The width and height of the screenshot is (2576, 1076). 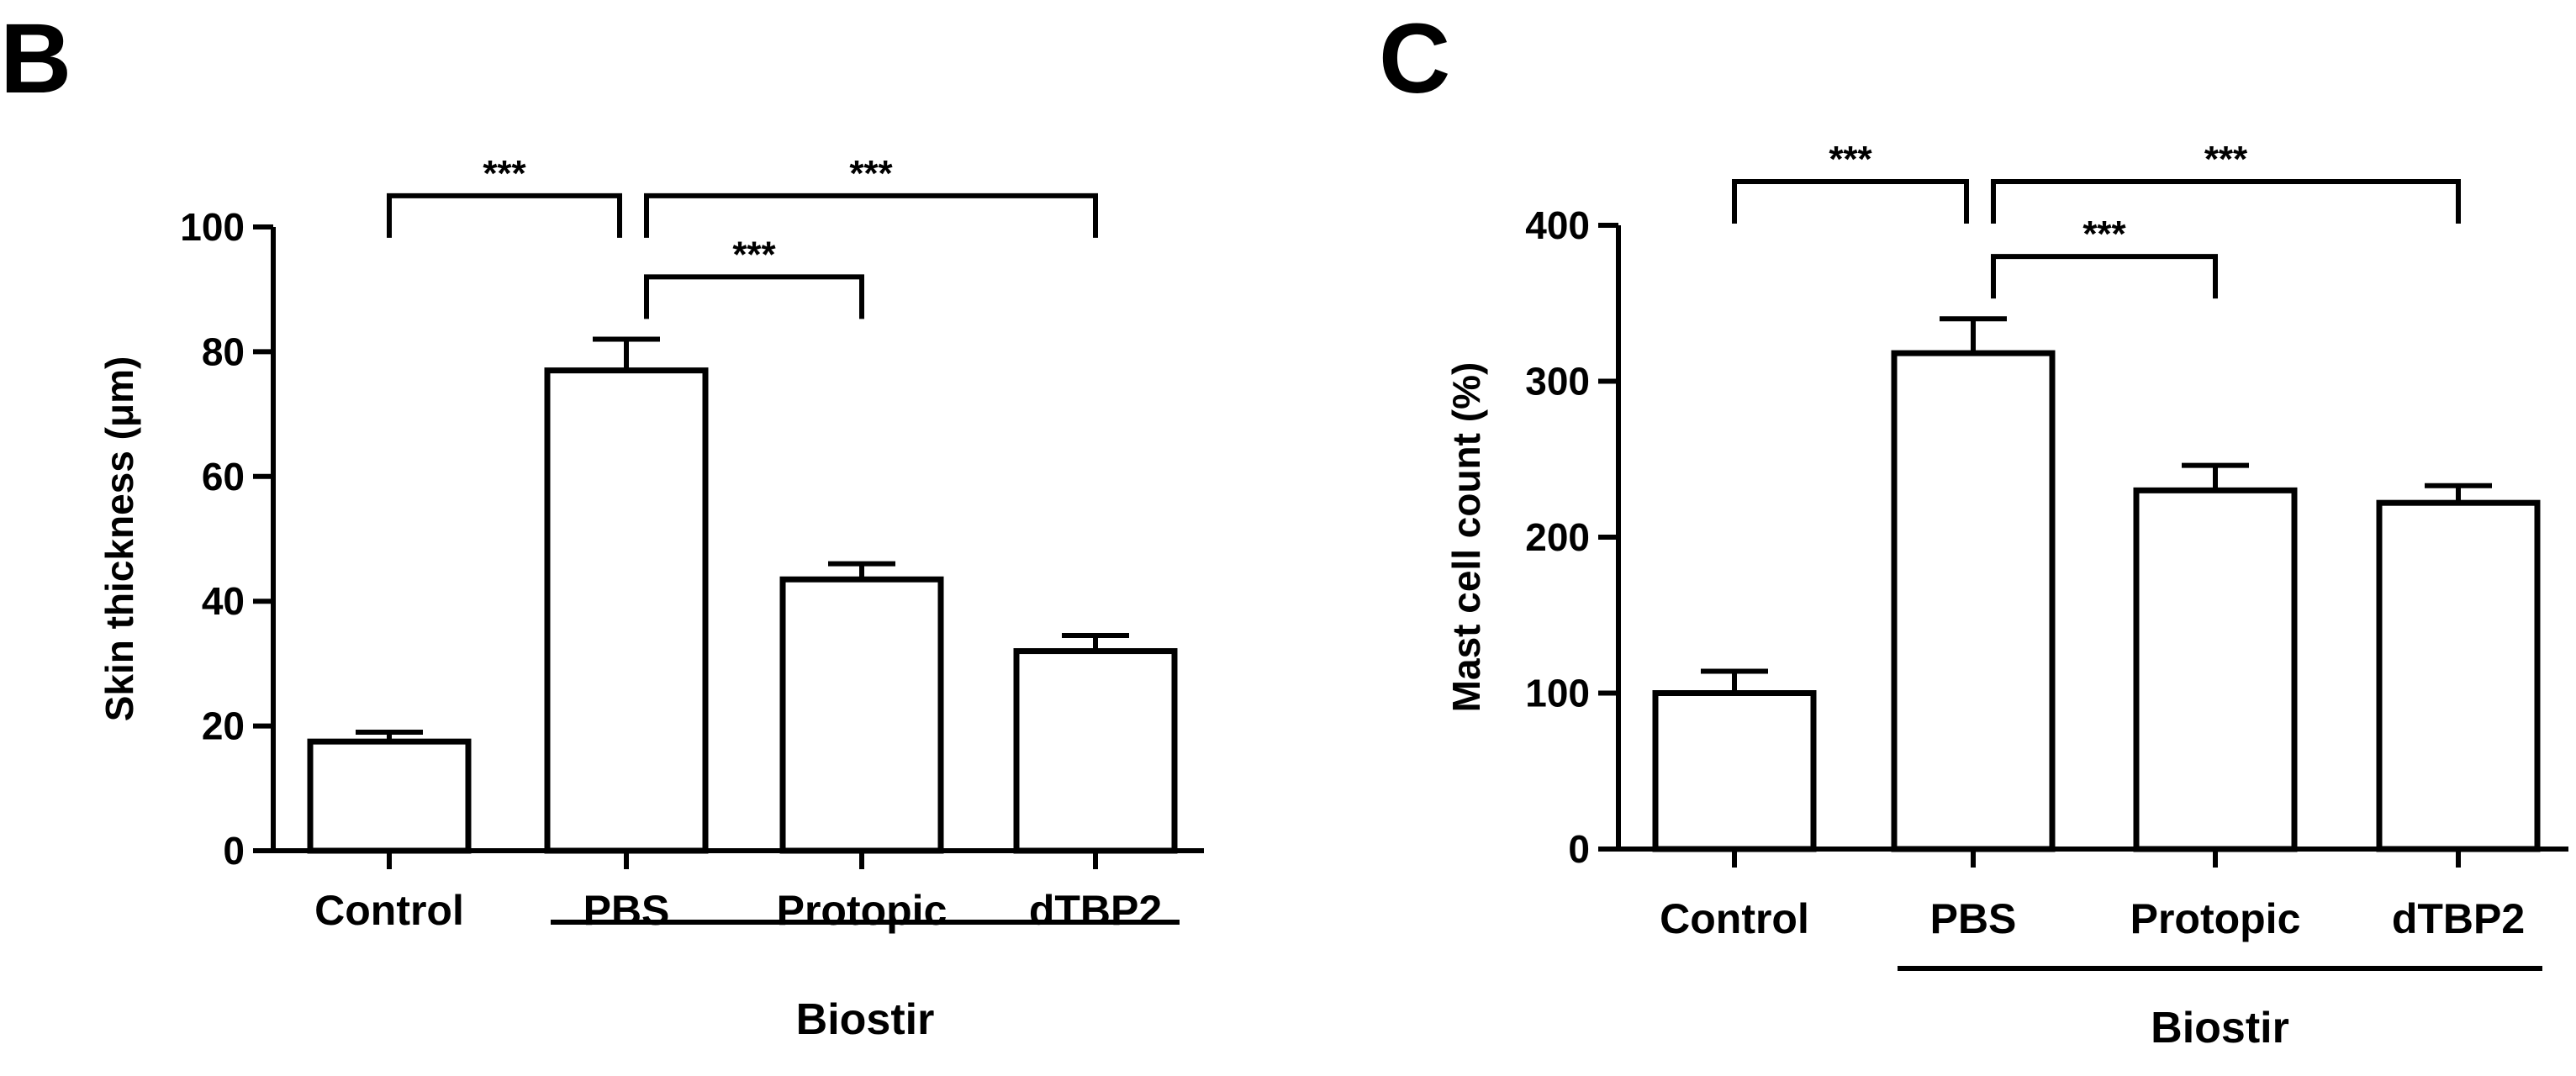 What do you see at coordinates (224, 477) in the screenshot?
I see `y-tick-label: 60` at bounding box center [224, 477].